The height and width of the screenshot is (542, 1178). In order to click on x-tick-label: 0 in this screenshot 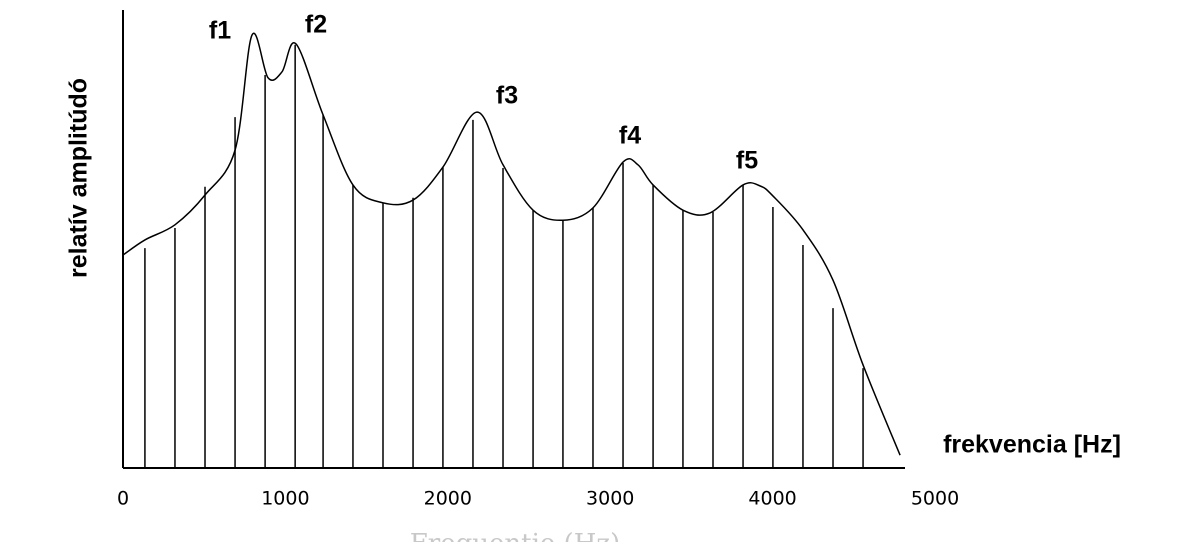, I will do `click(123, 499)`.